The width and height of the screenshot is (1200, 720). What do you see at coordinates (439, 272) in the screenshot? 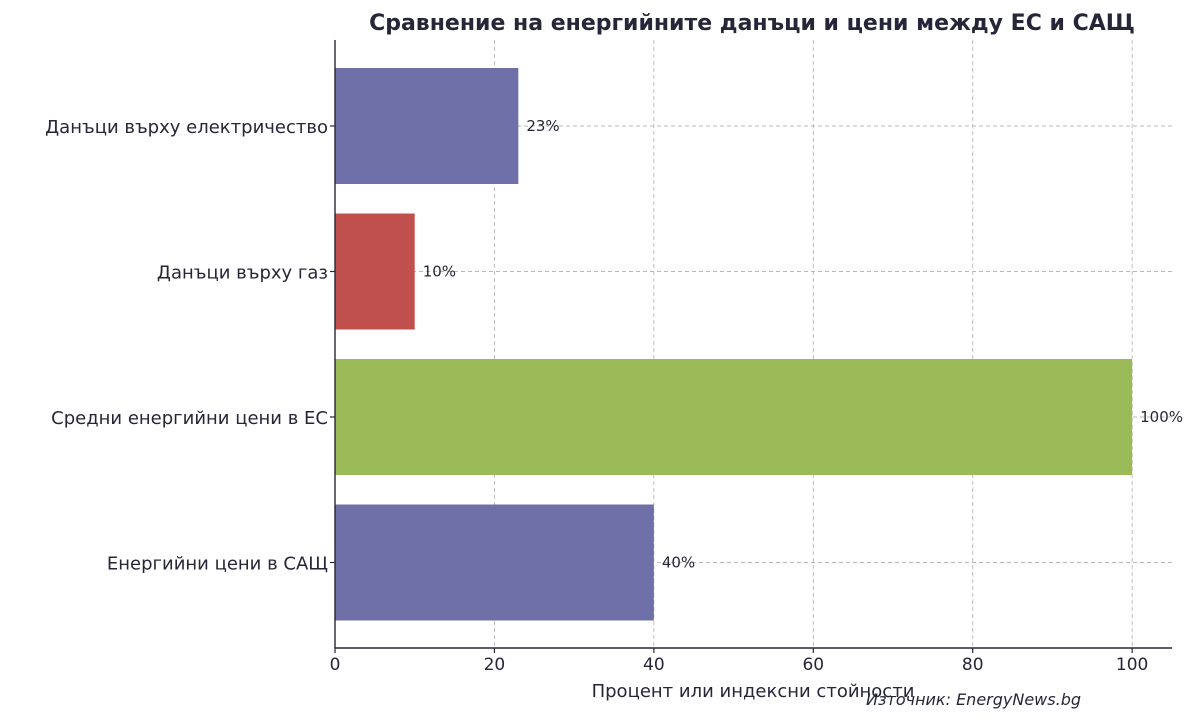
I see `bar-value-label: 10%` at bounding box center [439, 272].